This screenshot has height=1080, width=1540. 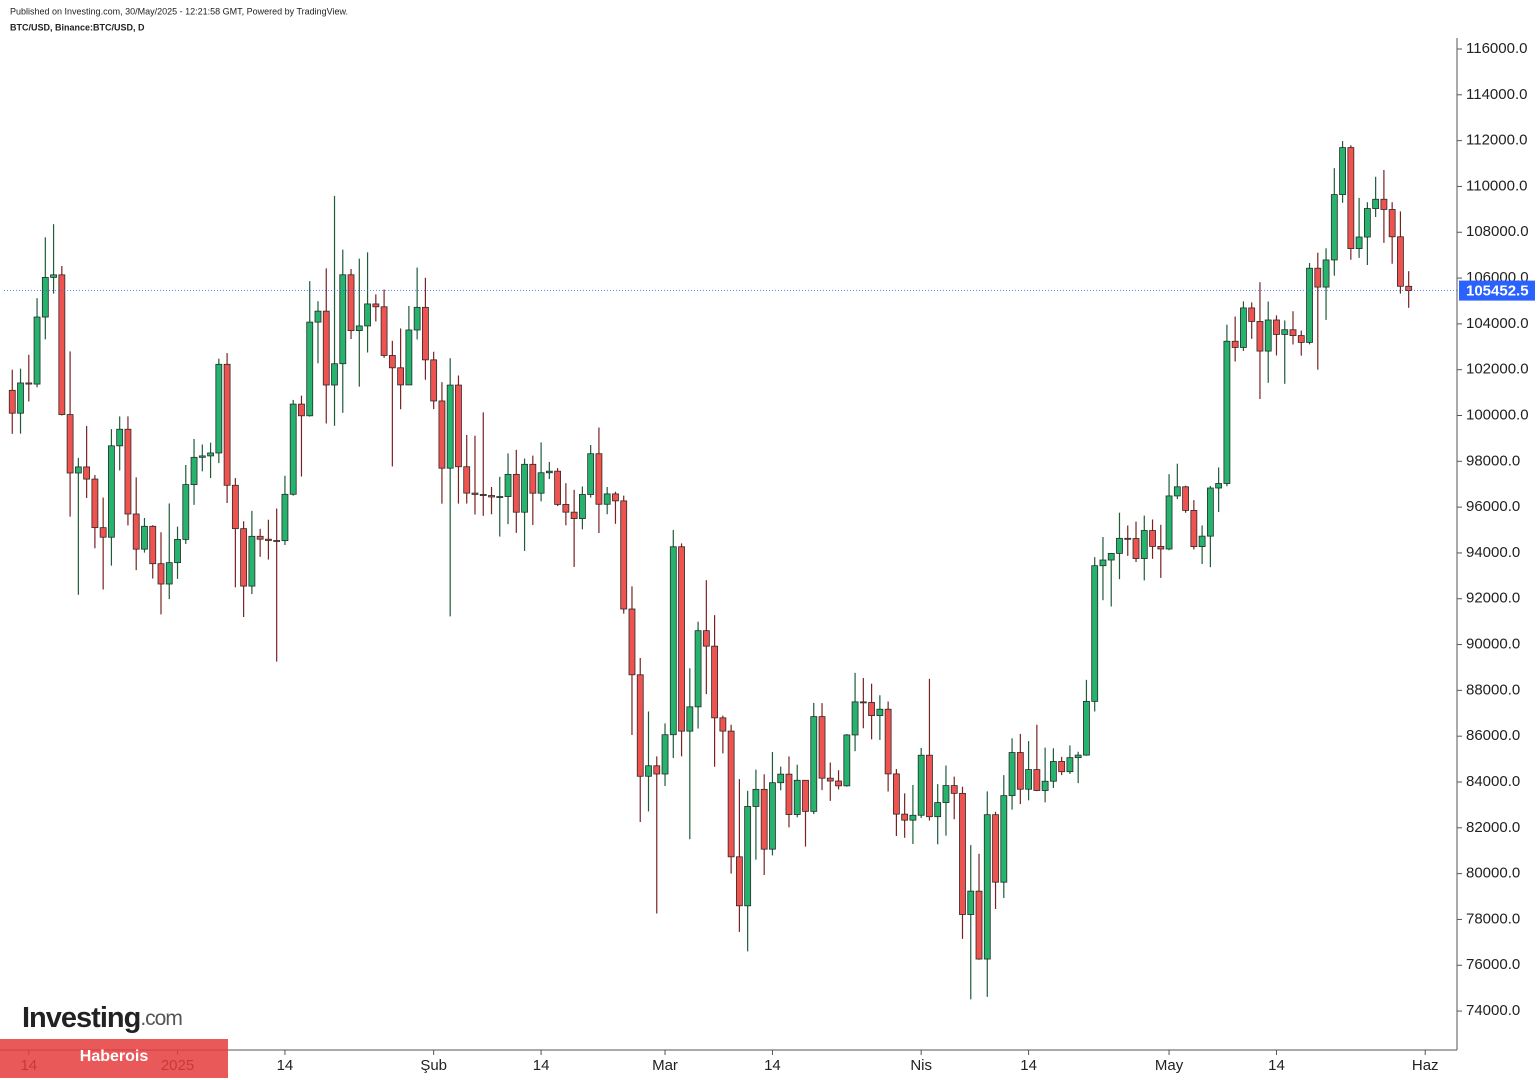 I want to click on y-tick-label: 84000.0, so click(x=1493, y=781).